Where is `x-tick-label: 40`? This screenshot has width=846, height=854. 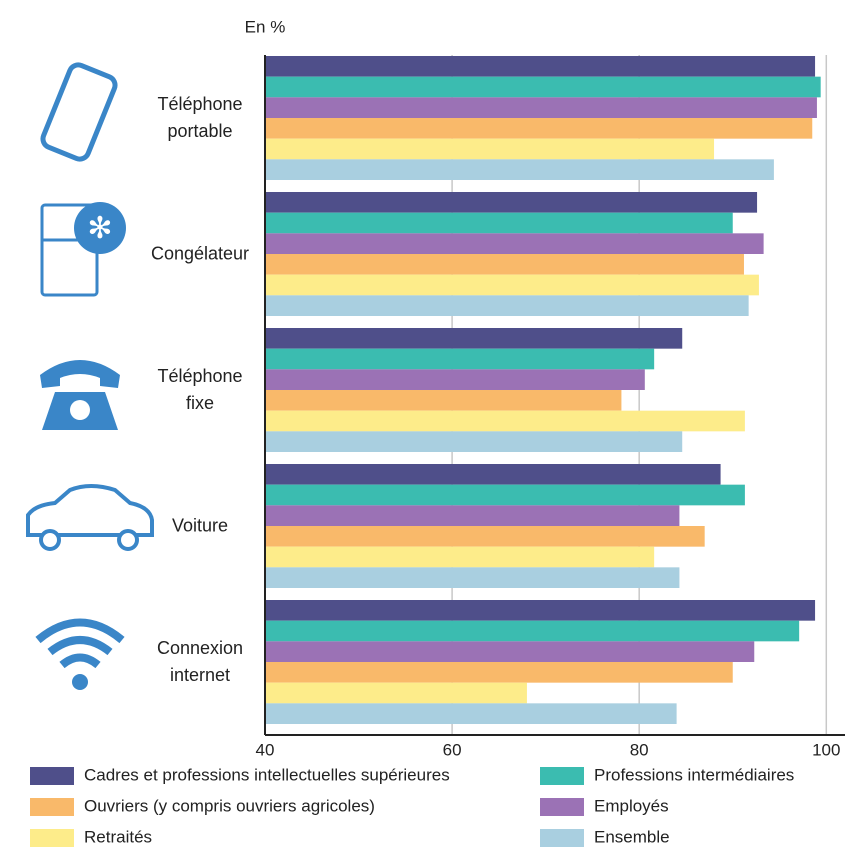
x-tick-label: 40 is located at coordinates (265, 749).